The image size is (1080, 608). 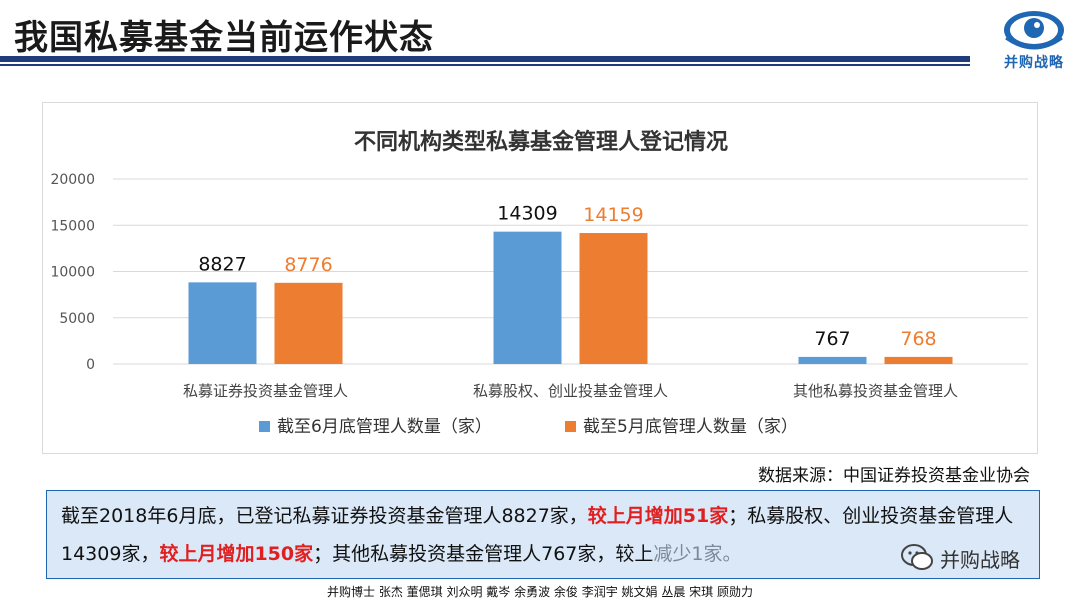 What do you see at coordinates (384, 427) in the screenshot?
I see `legend-label: 截至6月底管理人数量（家）` at bounding box center [384, 427].